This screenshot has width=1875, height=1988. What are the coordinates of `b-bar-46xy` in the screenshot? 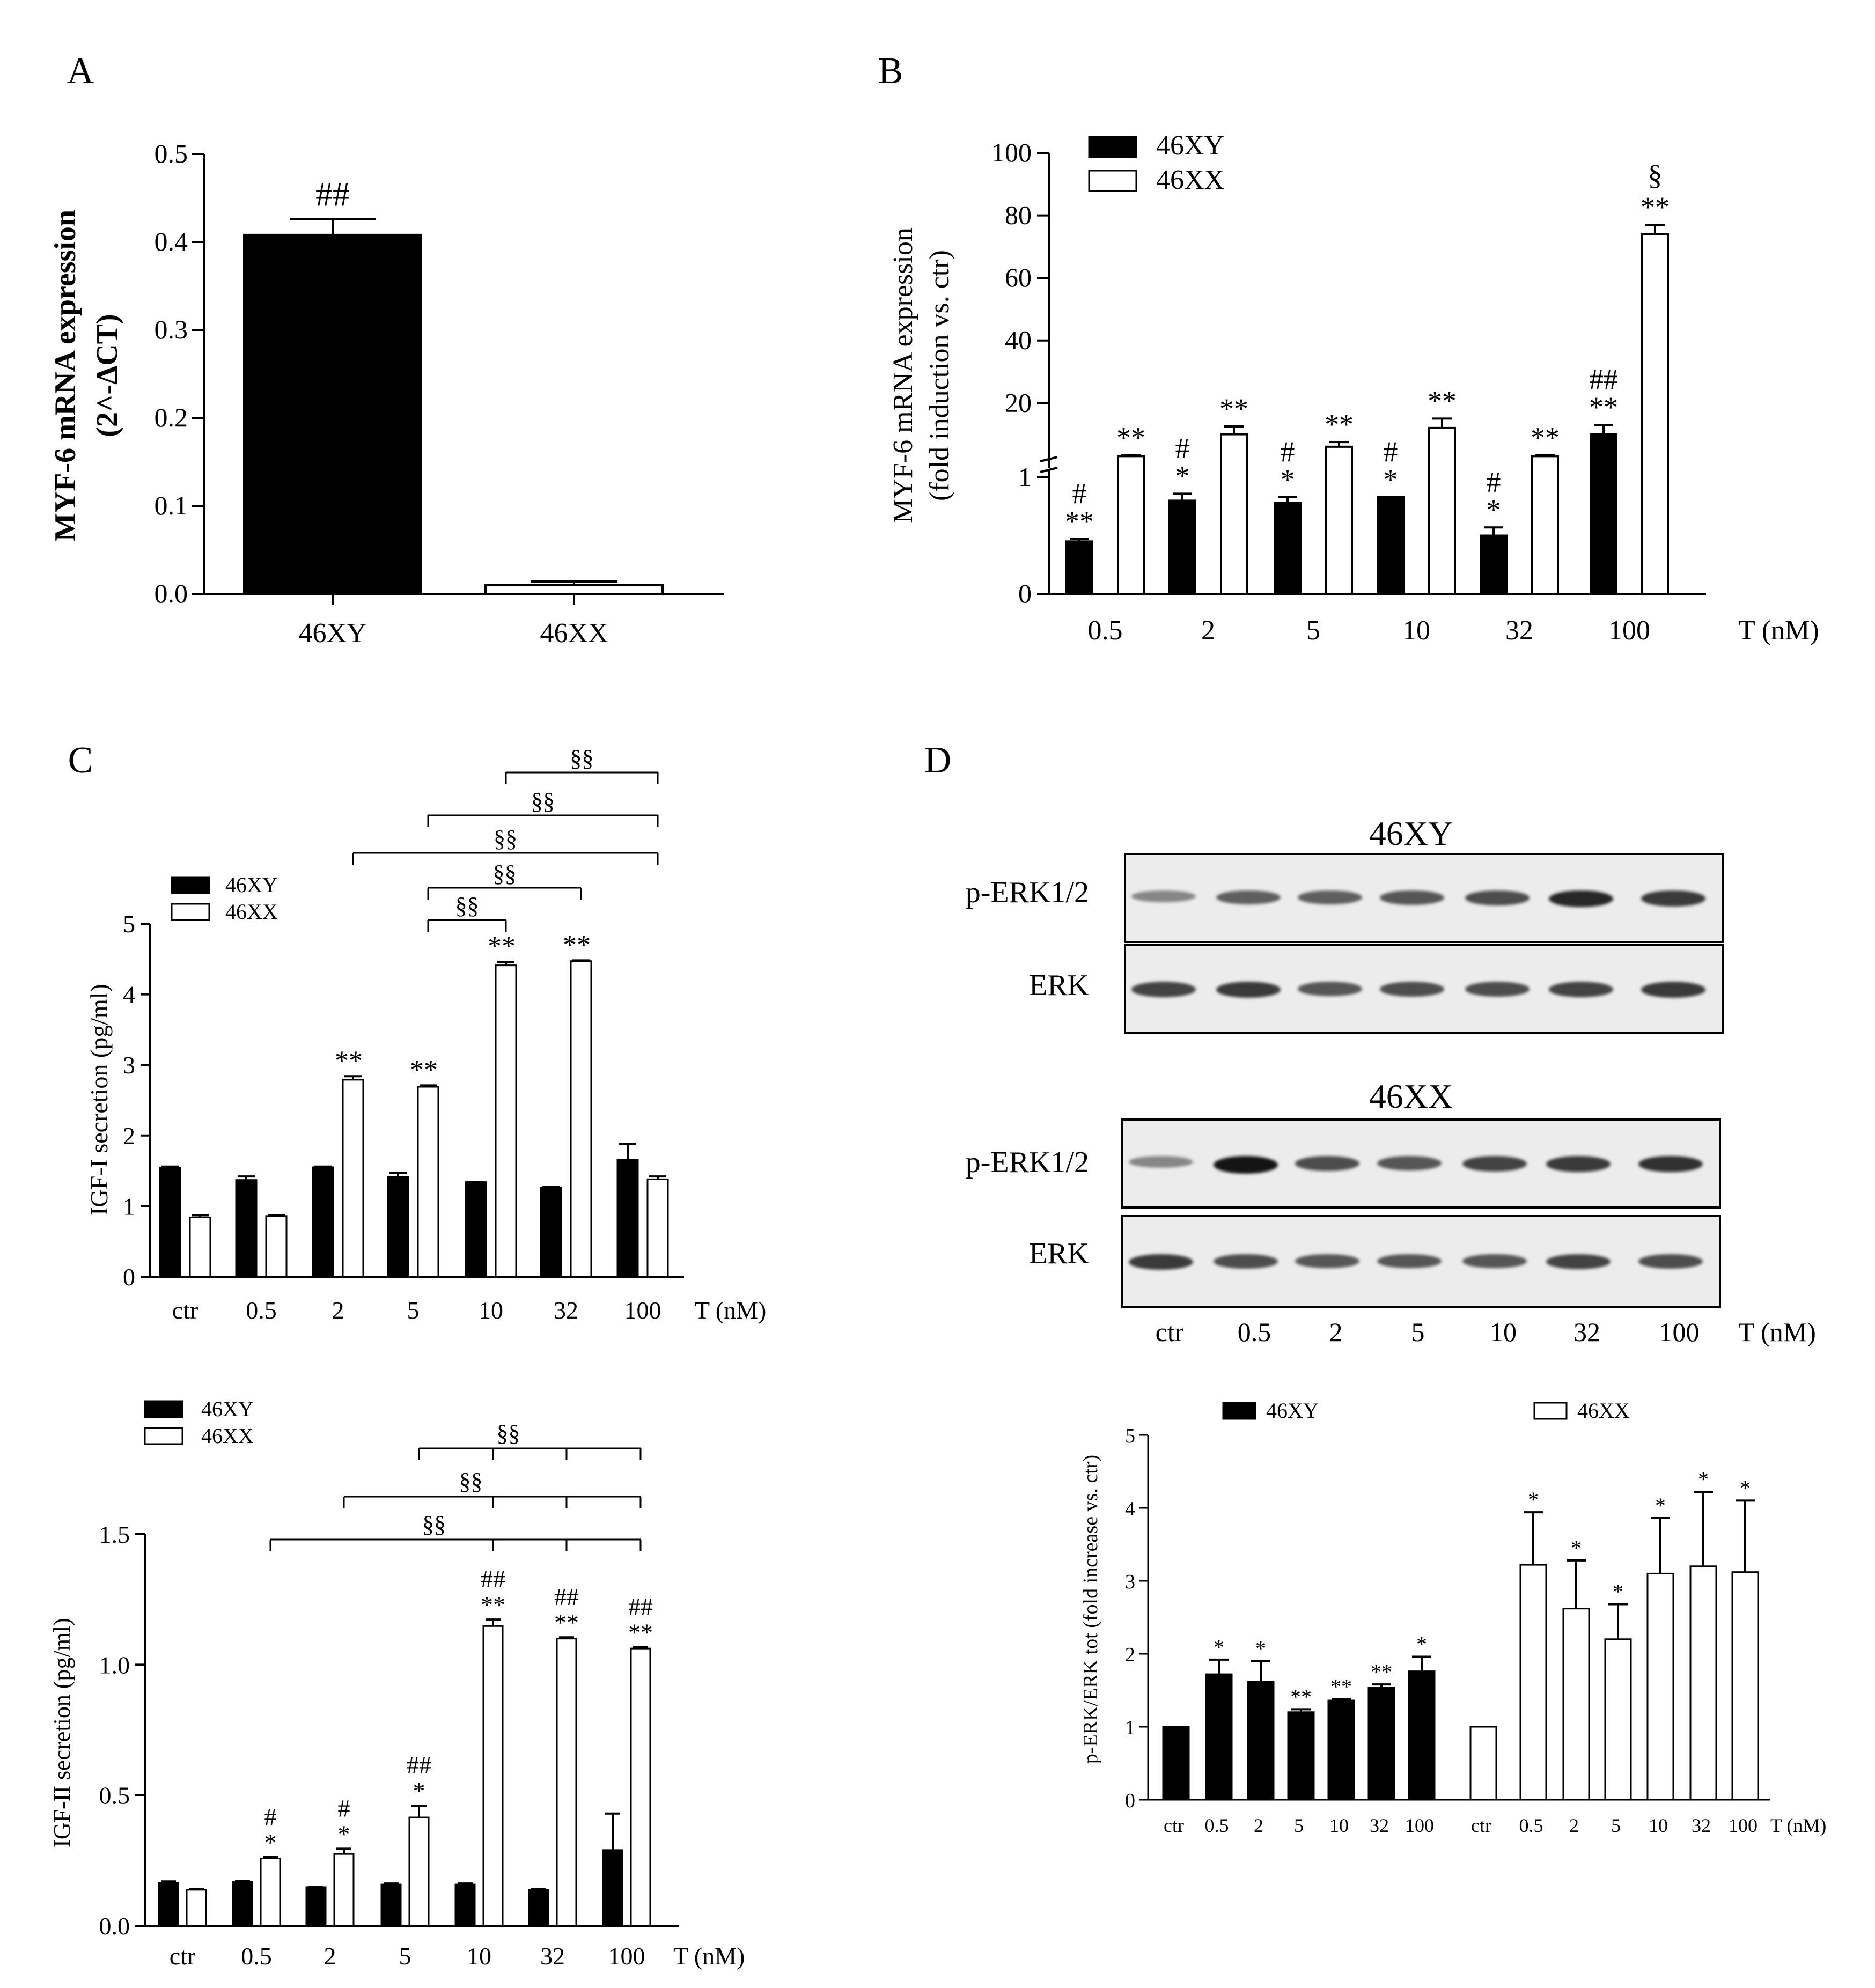 It's located at (1603, 514).